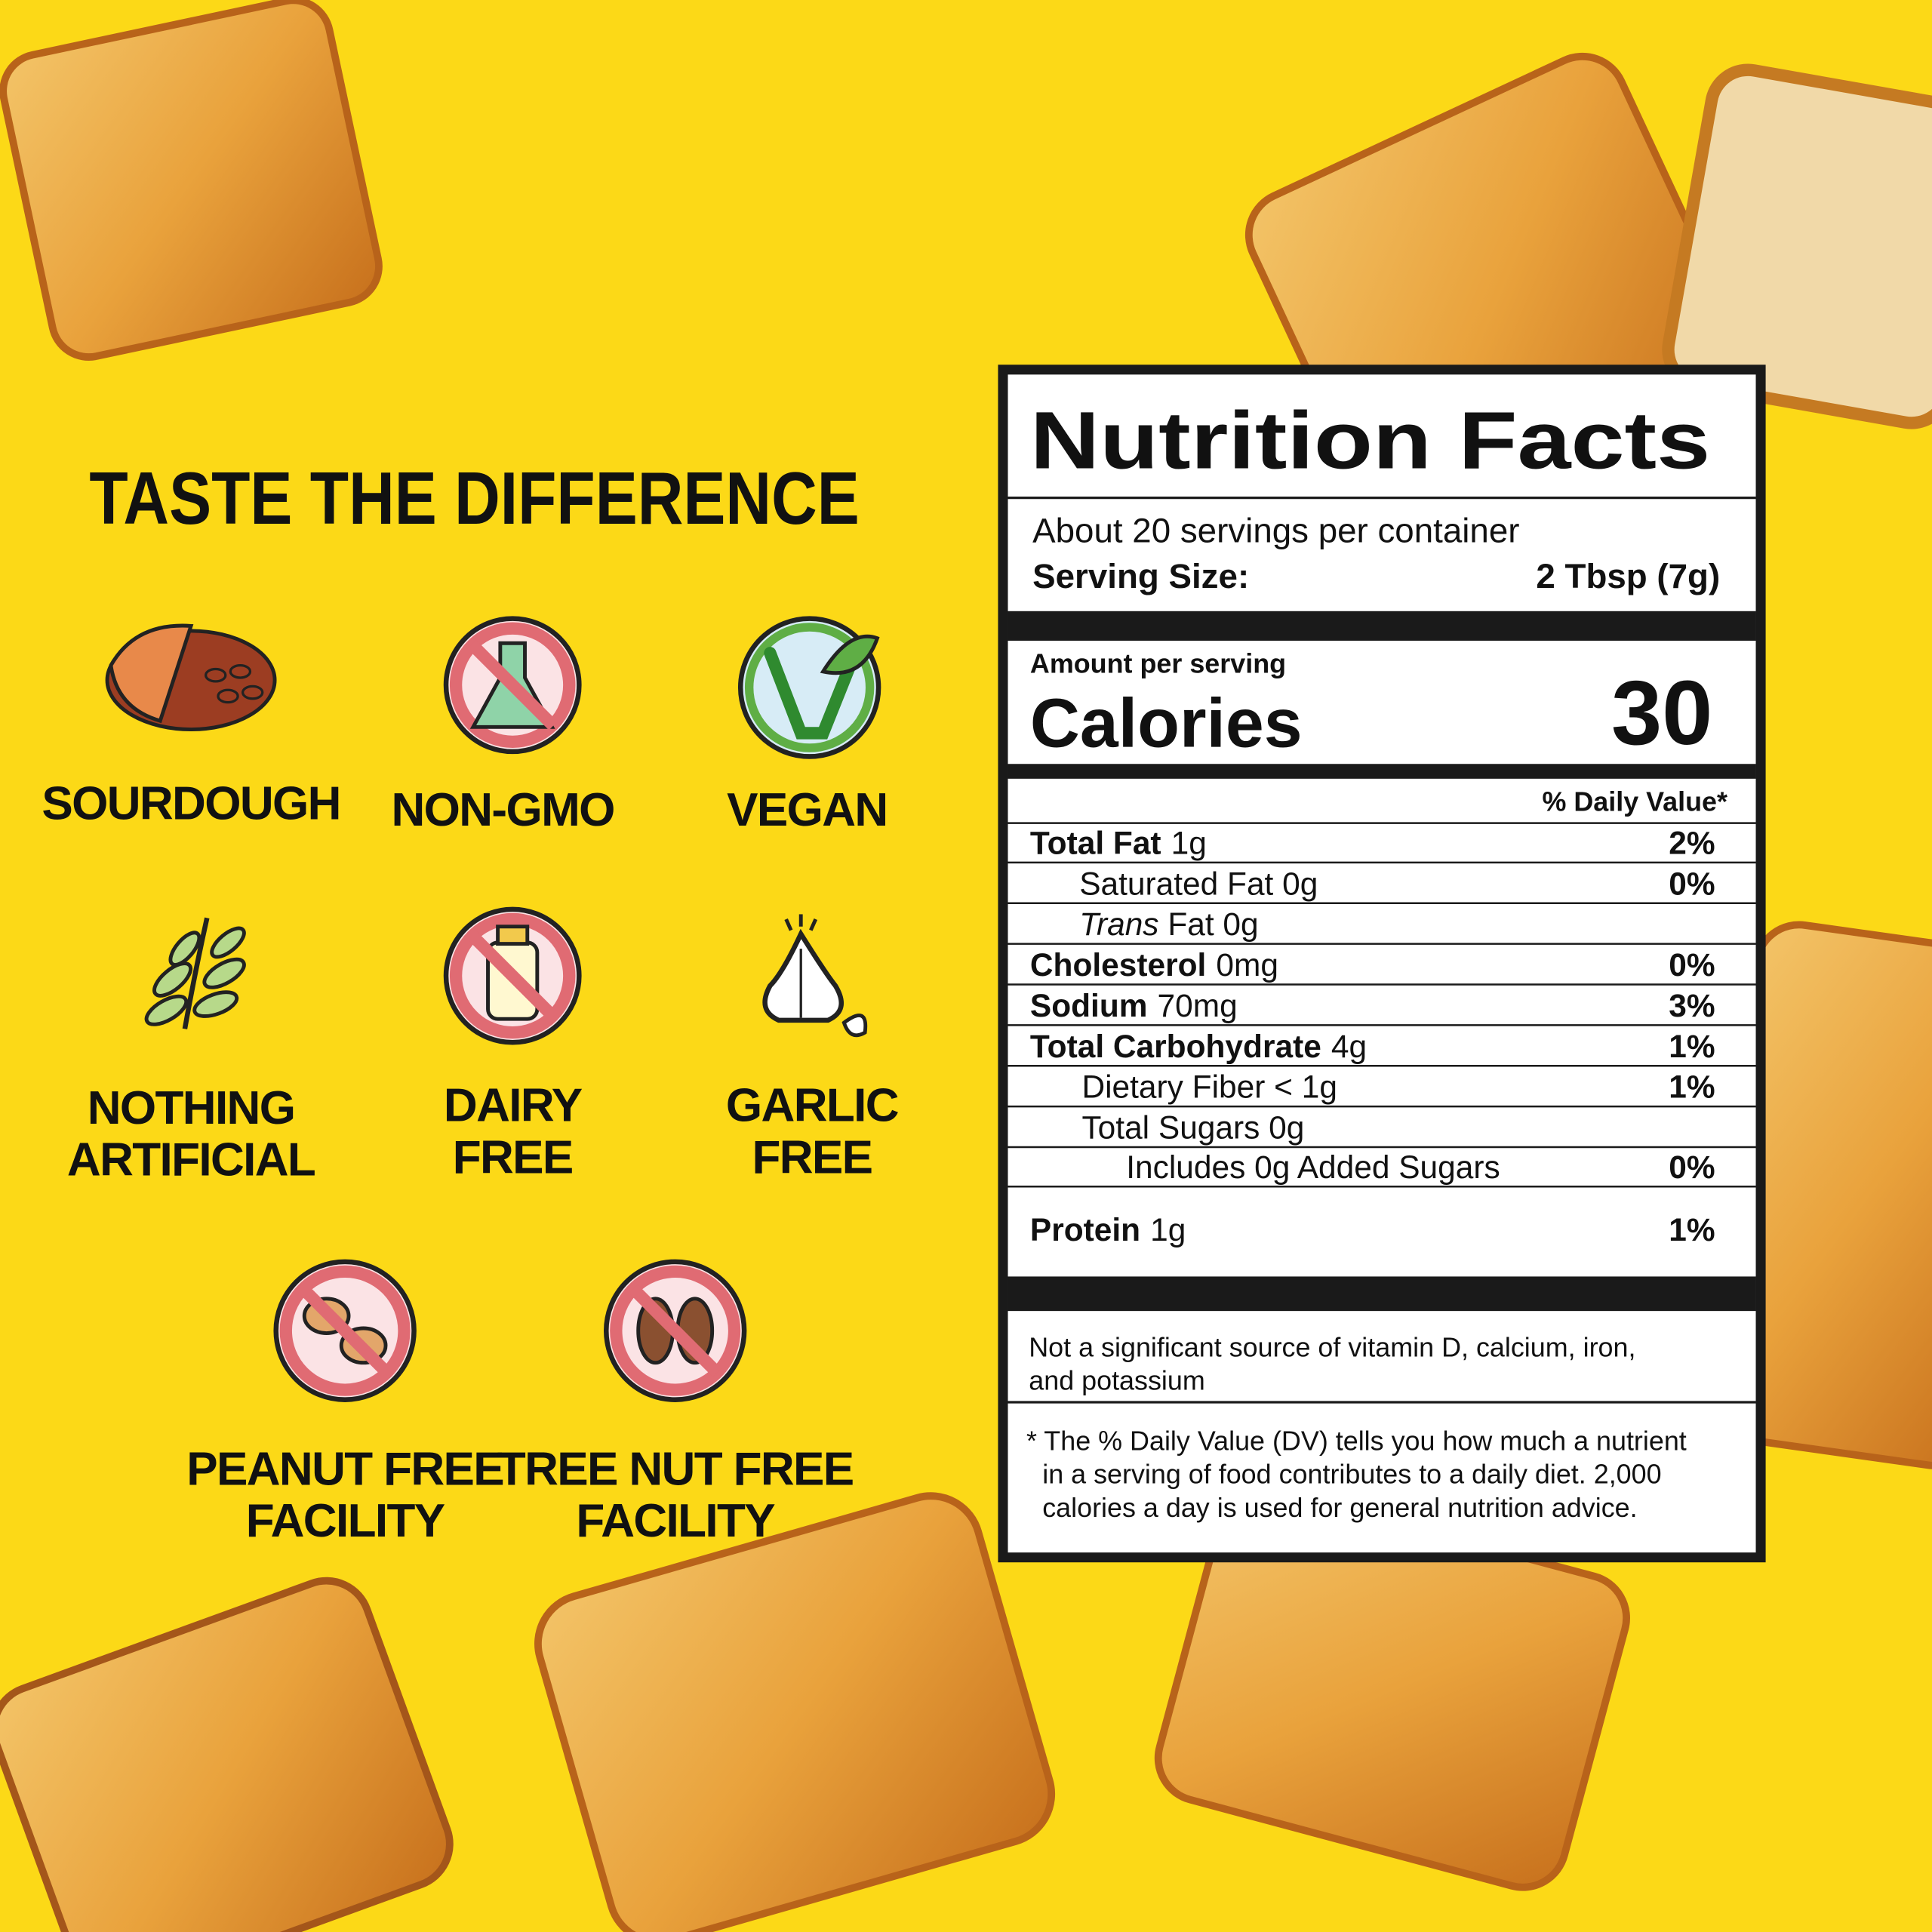 The height and width of the screenshot is (1932, 1932). Describe the element at coordinates (675, 1521) in the screenshot. I see `feature-label: FACILITY` at that location.